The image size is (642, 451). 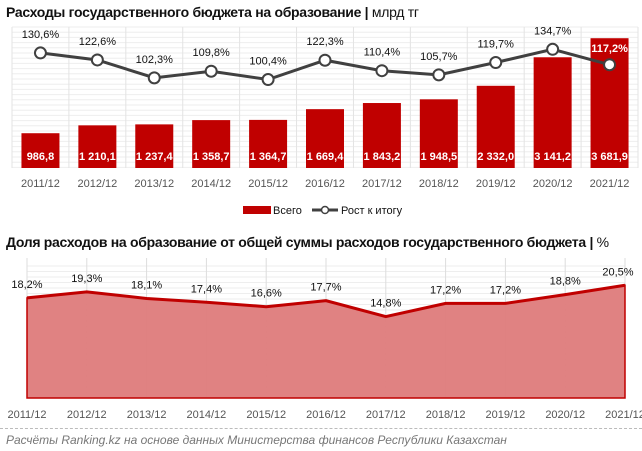 What do you see at coordinates (212, 53) in the screenshot?
I see `growth-value-label: 109,8%` at bounding box center [212, 53].